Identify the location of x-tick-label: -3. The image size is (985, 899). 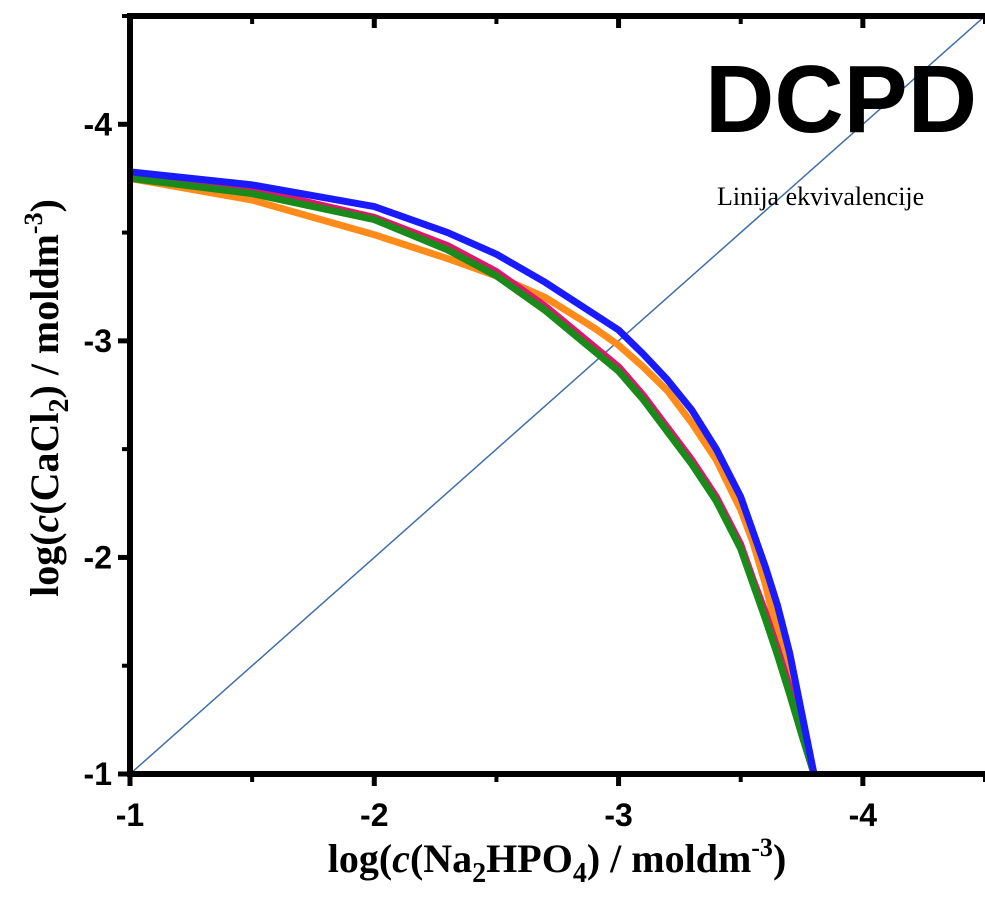
(618, 815).